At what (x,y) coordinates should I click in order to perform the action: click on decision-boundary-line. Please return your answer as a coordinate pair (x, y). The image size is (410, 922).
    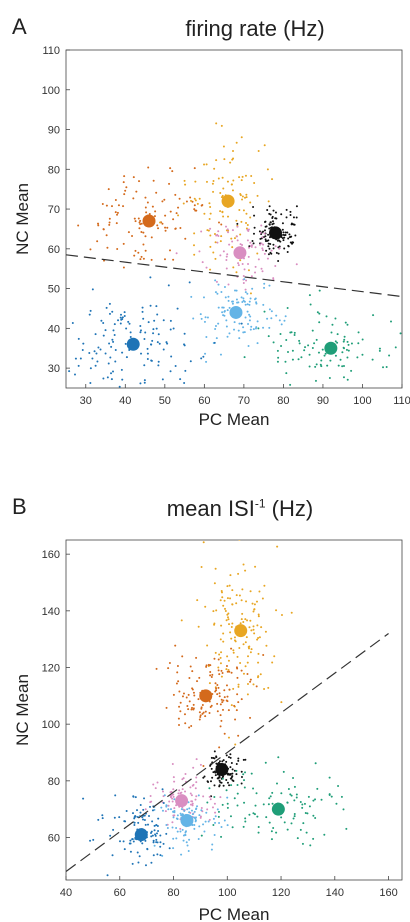
    Looking at the image, I should click on (234, 276).